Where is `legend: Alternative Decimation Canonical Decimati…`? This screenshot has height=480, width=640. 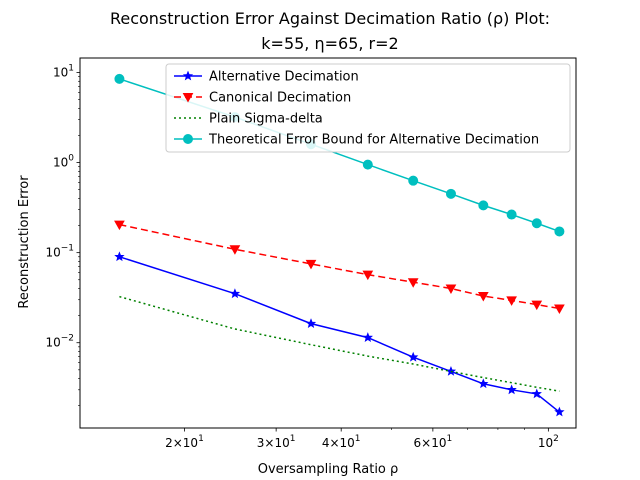 legend: Alternative Decimation Canonical Decimati… is located at coordinates (368, 108).